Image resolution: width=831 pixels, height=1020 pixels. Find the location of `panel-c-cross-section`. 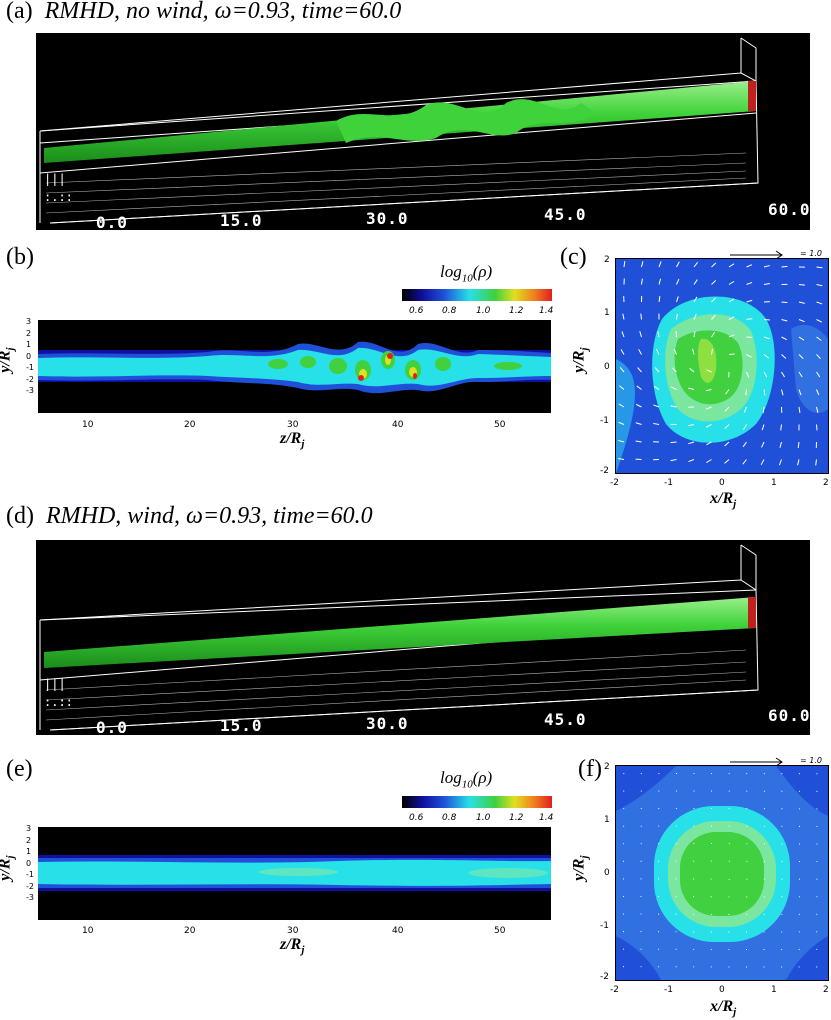

panel-c-cross-section is located at coordinates (722, 366).